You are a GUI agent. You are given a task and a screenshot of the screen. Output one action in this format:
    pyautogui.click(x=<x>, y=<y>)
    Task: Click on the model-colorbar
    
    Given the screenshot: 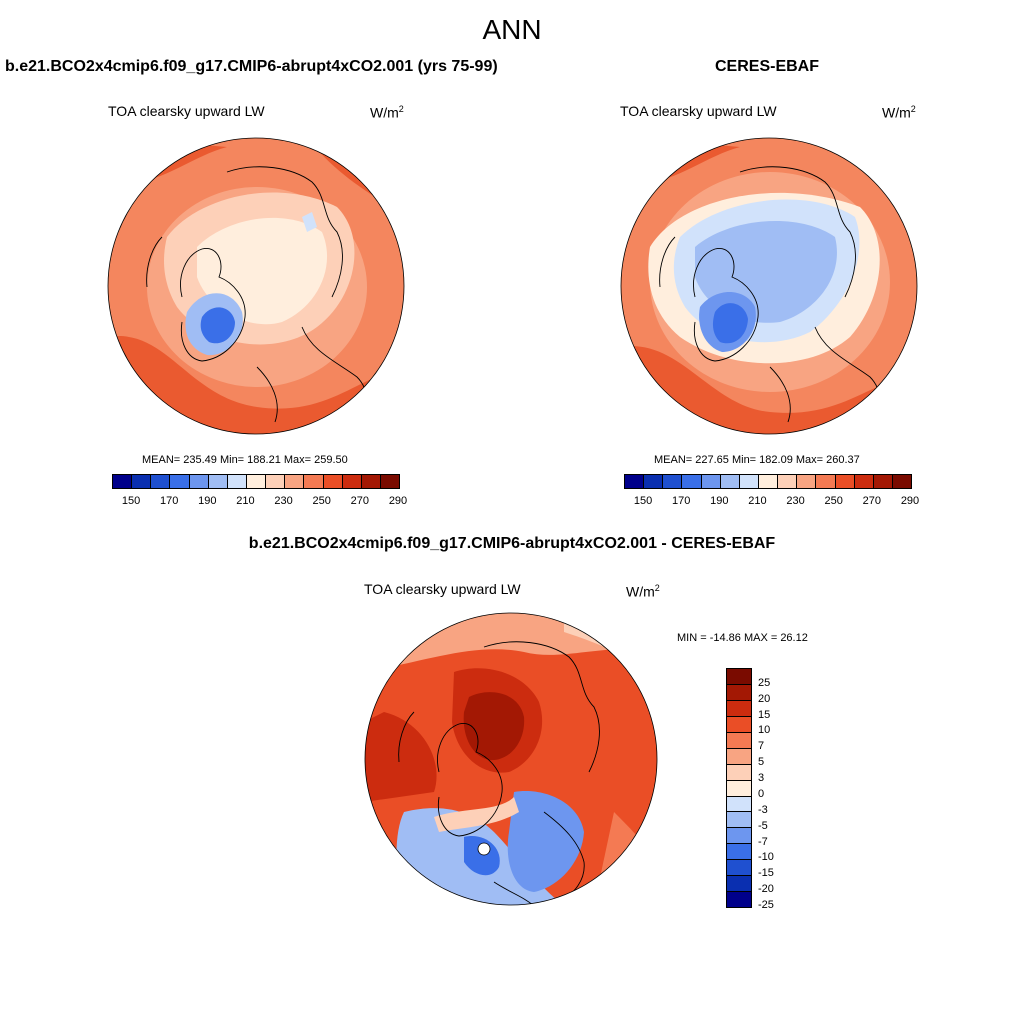 What is the action you would take?
    pyautogui.click(x=256, y=481)
    